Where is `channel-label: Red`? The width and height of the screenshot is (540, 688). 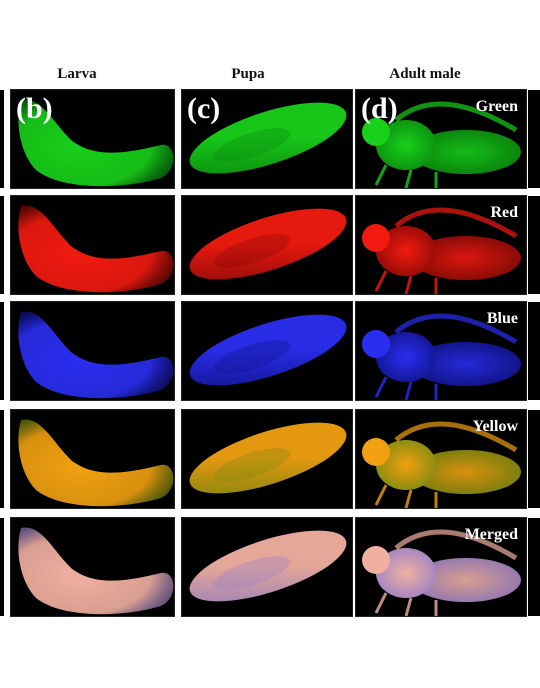
channel-label: Red is located at coordinates (504, 212).